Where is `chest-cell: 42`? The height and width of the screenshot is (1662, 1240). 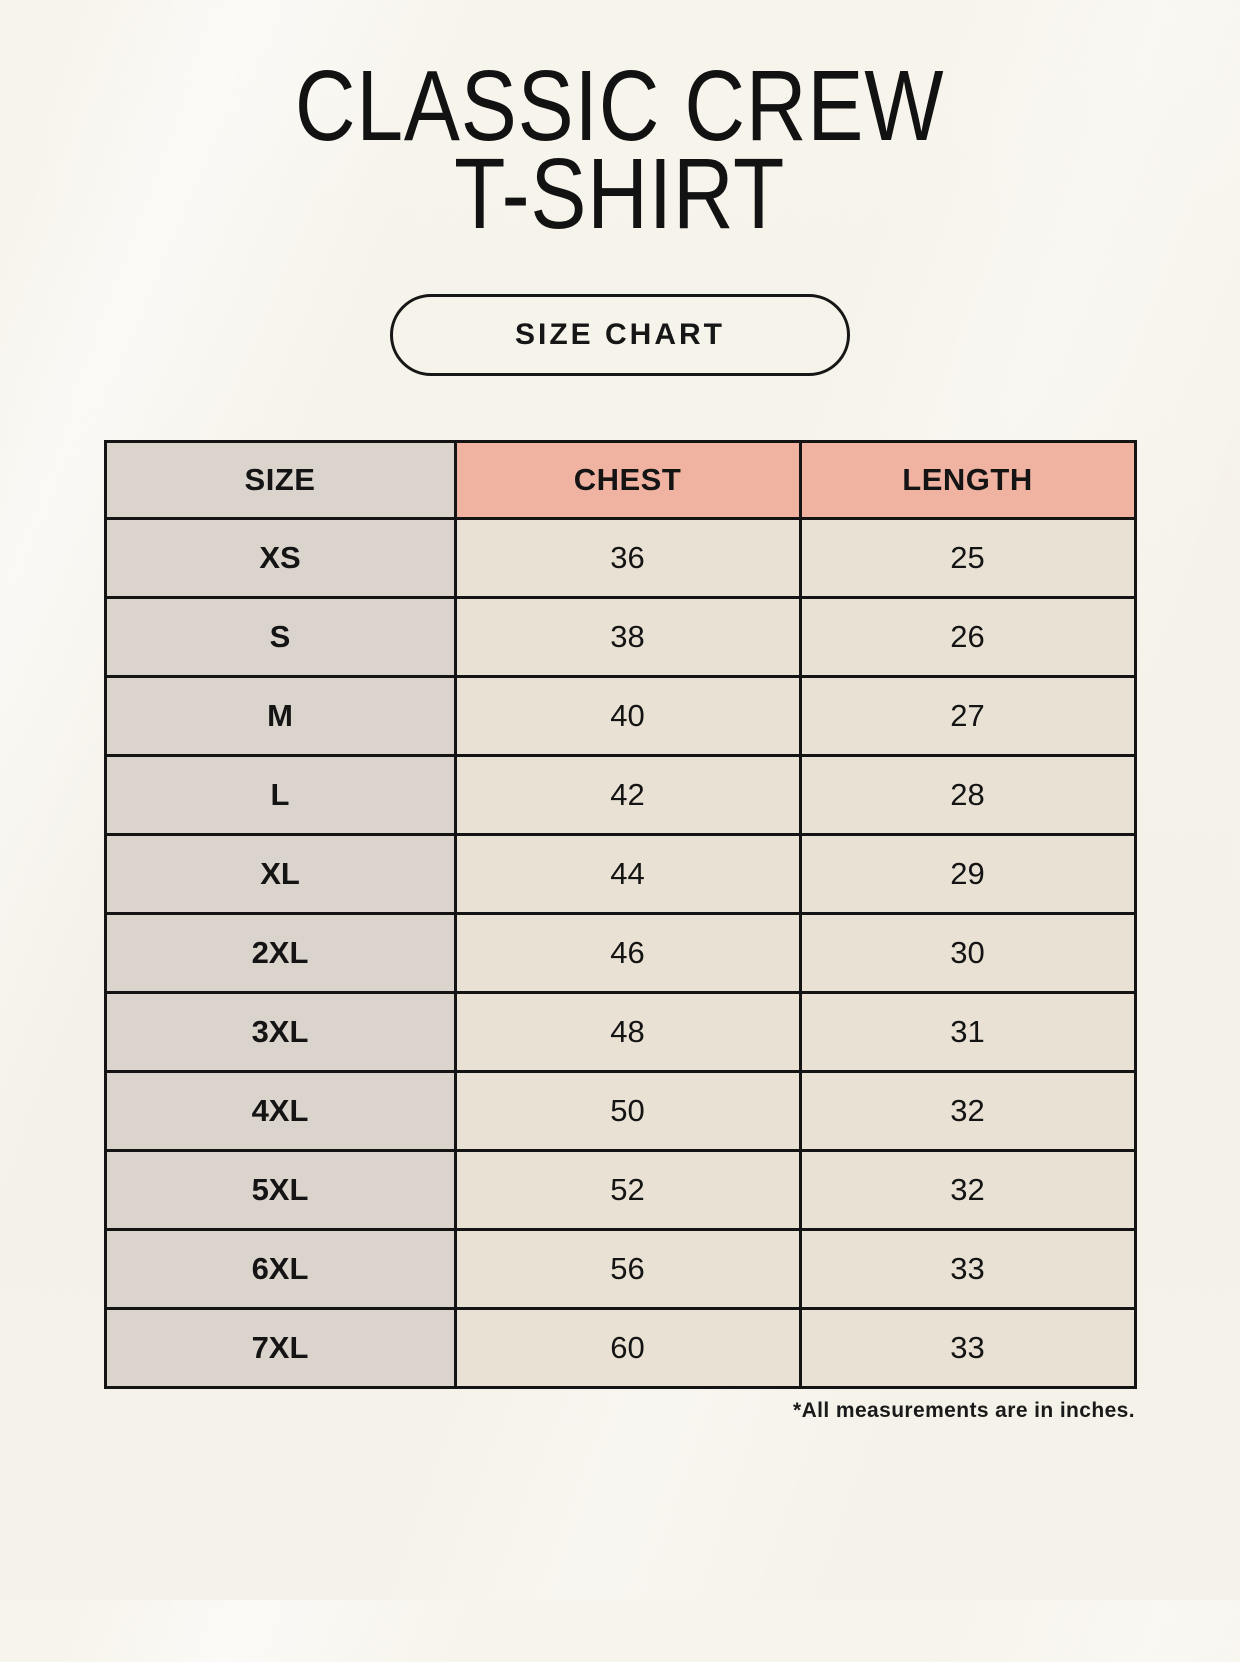 chest-cell: 42 is located at coordinates (627, 795).